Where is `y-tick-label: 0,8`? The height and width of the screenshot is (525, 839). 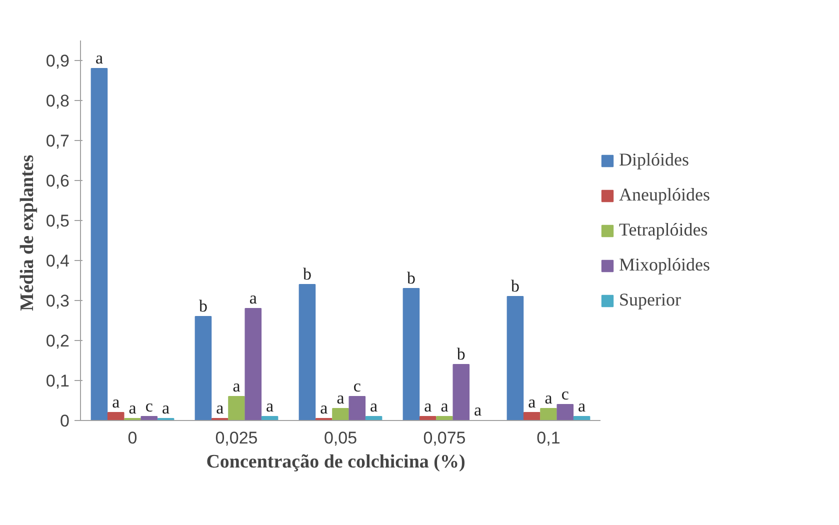
y-tick-label: 0,8 is located at coordinates (58, 101).